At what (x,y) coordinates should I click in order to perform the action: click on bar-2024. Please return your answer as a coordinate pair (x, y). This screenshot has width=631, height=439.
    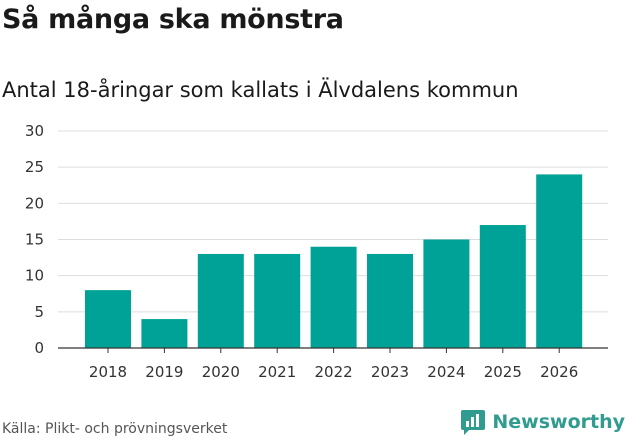
    Looking at the image, I should click on (446, 293).